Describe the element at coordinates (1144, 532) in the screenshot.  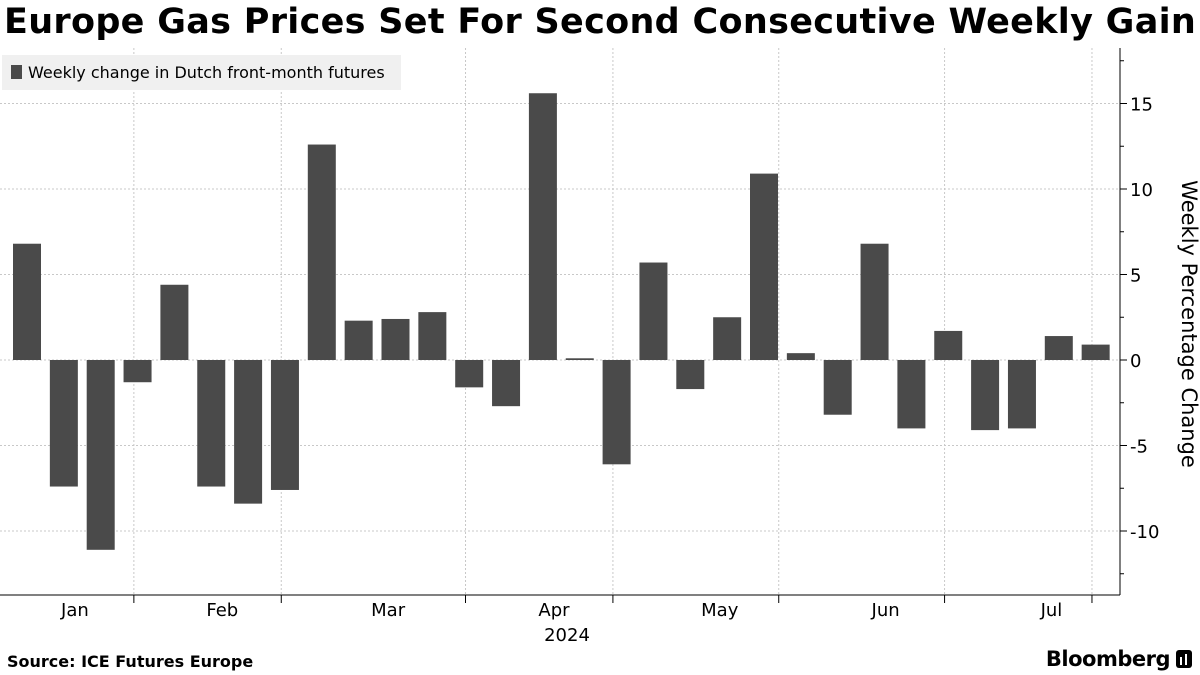
I see `y-tick-label: -10` at that location.